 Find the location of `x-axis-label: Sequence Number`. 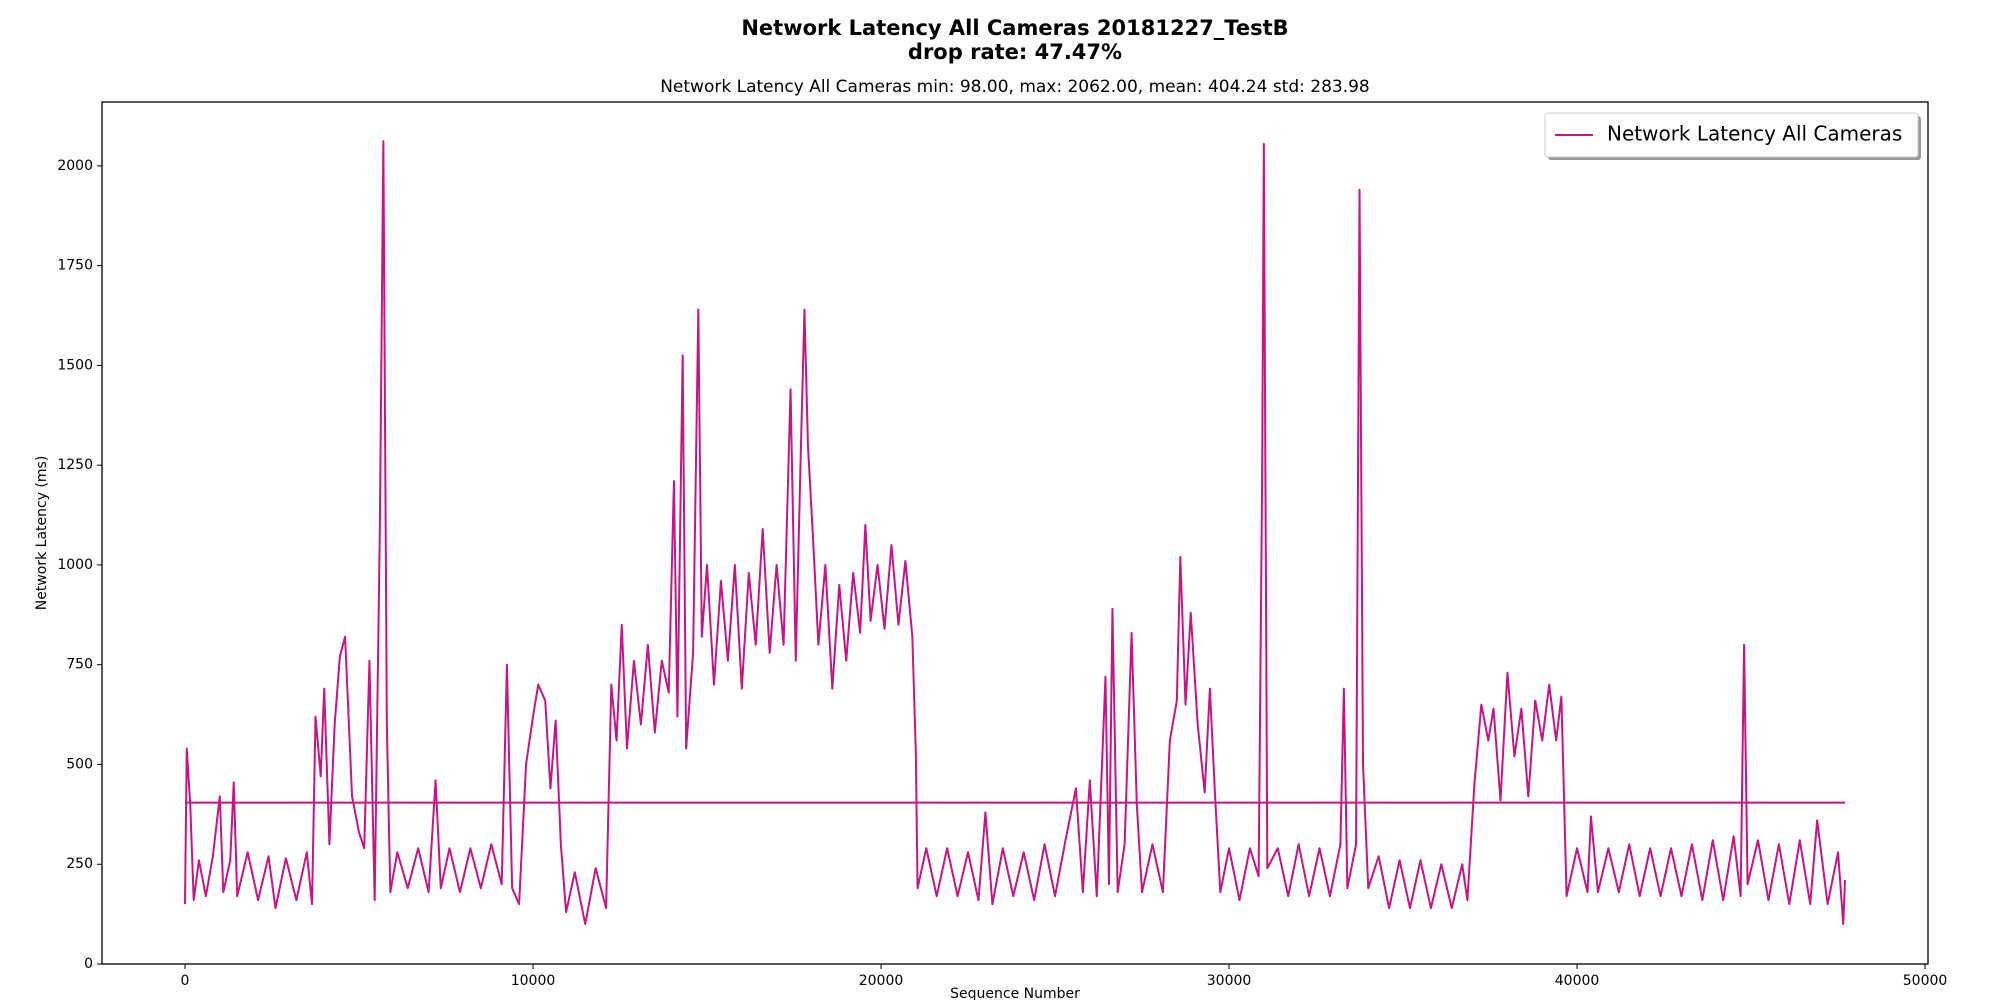

x-axis-label: Sequence Number is located at coordinates (1015, 993).